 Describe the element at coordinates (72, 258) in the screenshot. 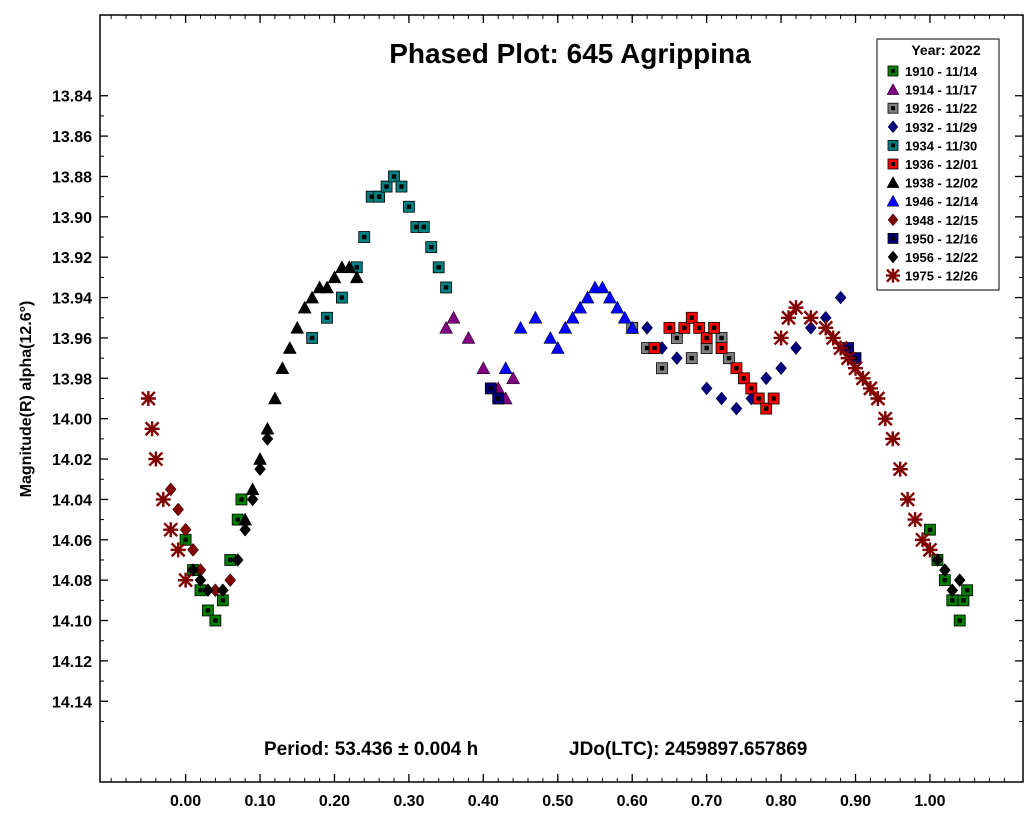

I see `y-tick-label: 13.92` at that location.